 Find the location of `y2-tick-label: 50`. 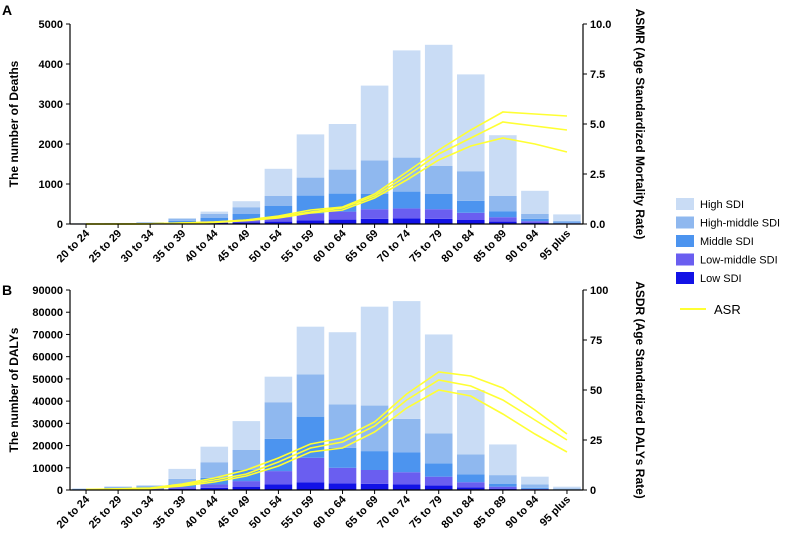

y2-tick-label: 50 is located at coordinates (596, 391).